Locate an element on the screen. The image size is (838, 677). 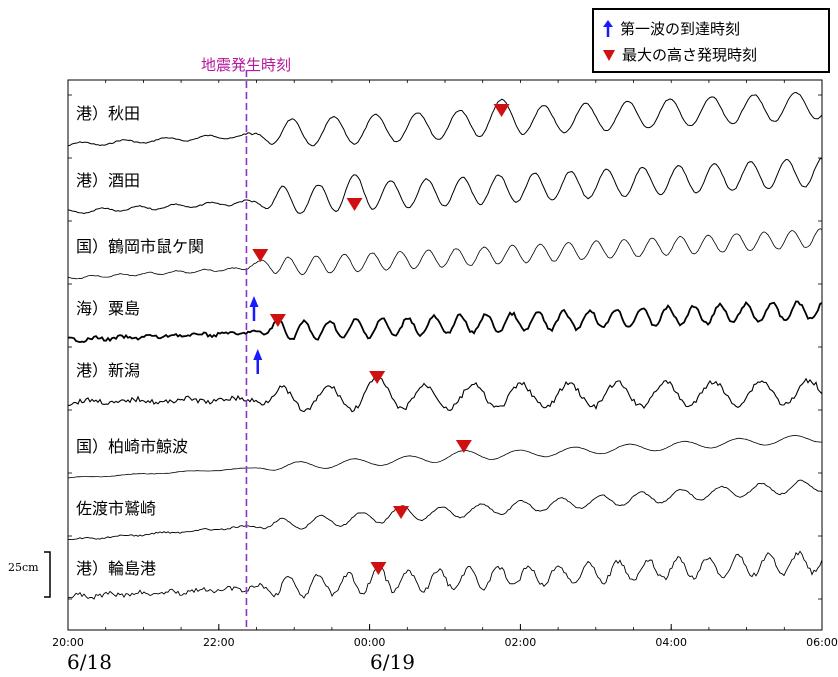
legend-arrival-label: 第一波の到達時刻 is located at coordinates (680, 29).